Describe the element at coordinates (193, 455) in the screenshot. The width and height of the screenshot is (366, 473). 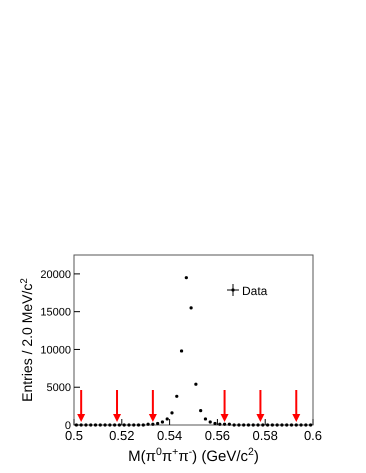
I see `text: M(π$^{0}$π$^{+}$π$^{-}$) (GeV/c$^{2}$)` at that location.